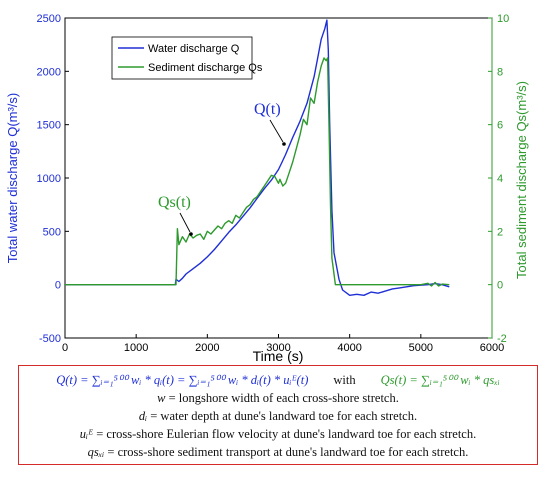  I want to click on left-axis-ticks: -500 0 500 1000 1500 2000 2500, so click(53, 179).